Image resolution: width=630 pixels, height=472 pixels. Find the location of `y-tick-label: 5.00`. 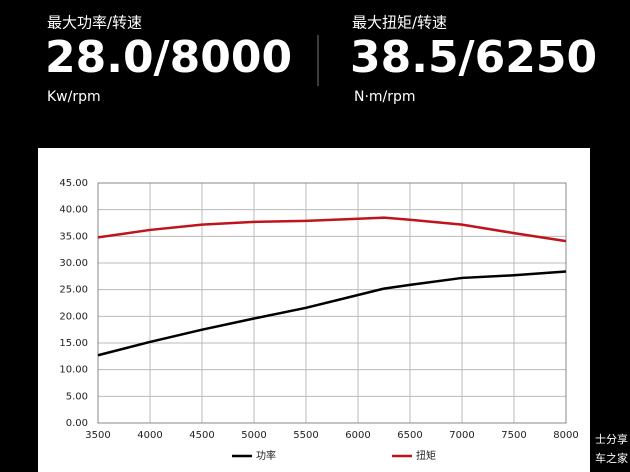

y-tick-label: 5.00 is located at coordinates (77, 396).